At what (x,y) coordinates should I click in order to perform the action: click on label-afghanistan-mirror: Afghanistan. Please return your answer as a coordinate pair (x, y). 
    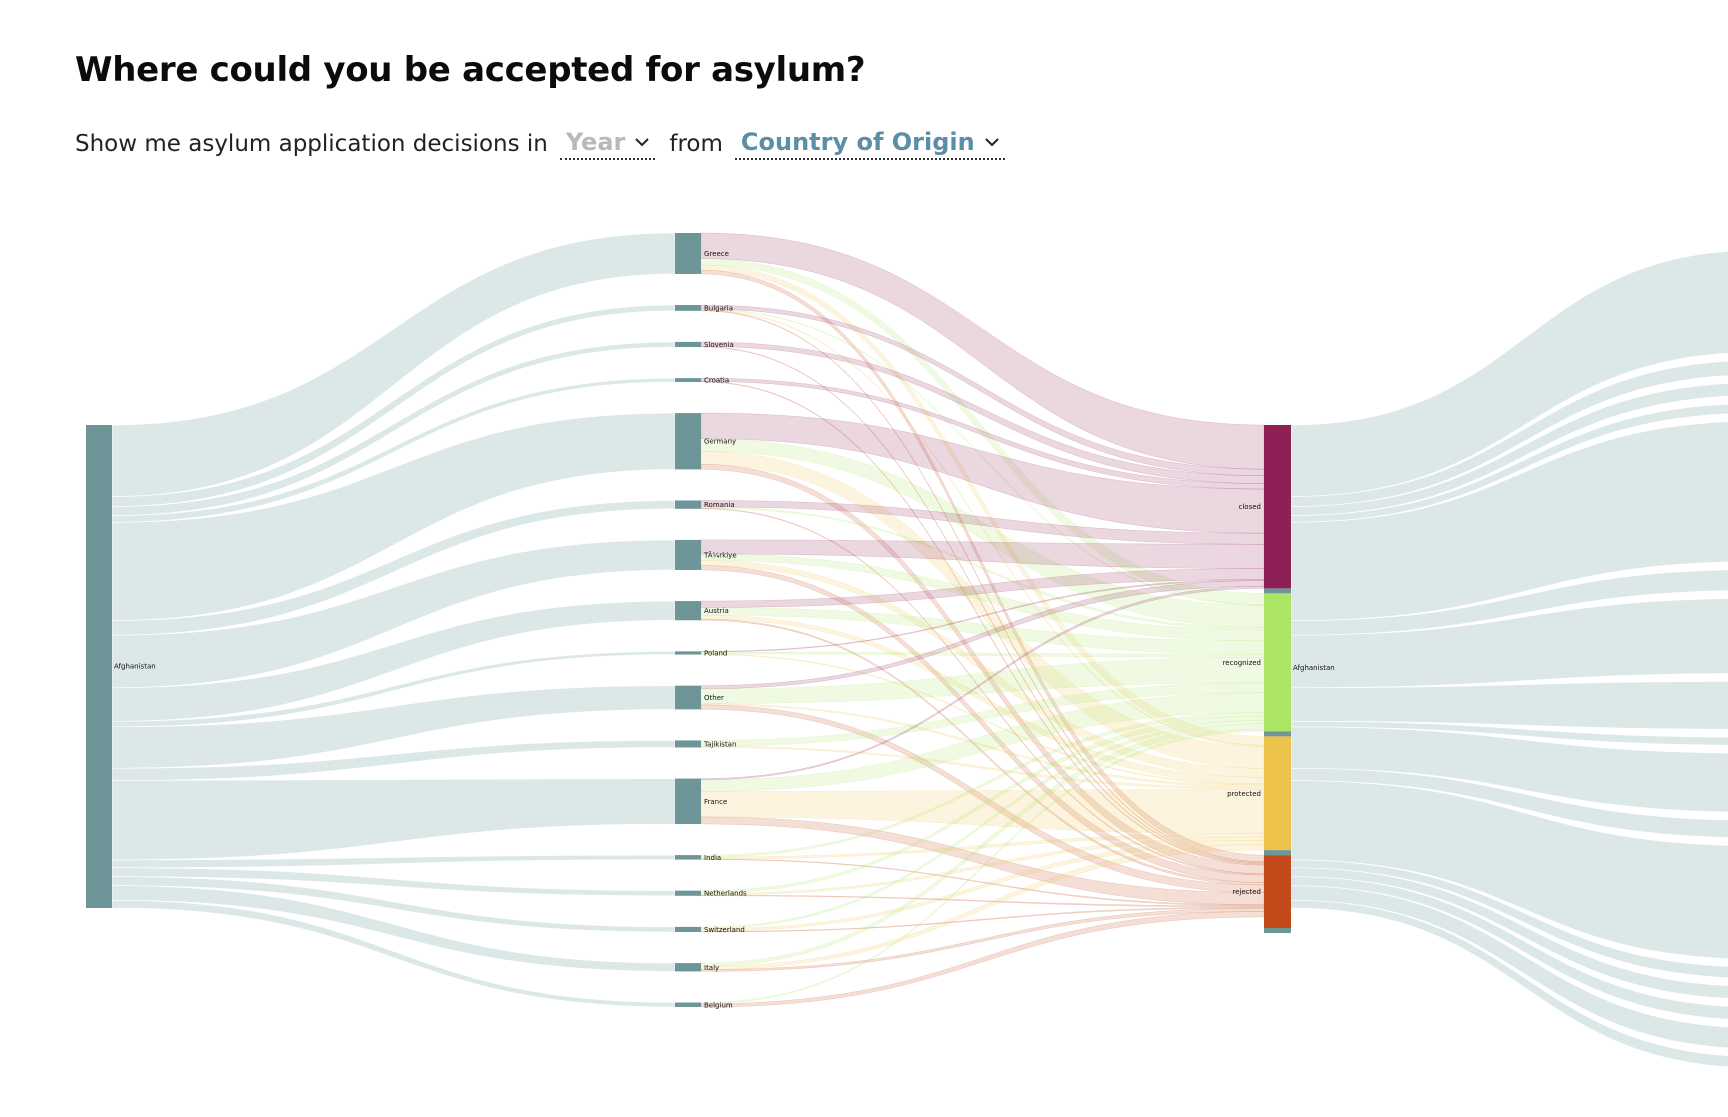
    Looking at the image, I should click on (1314, 668).